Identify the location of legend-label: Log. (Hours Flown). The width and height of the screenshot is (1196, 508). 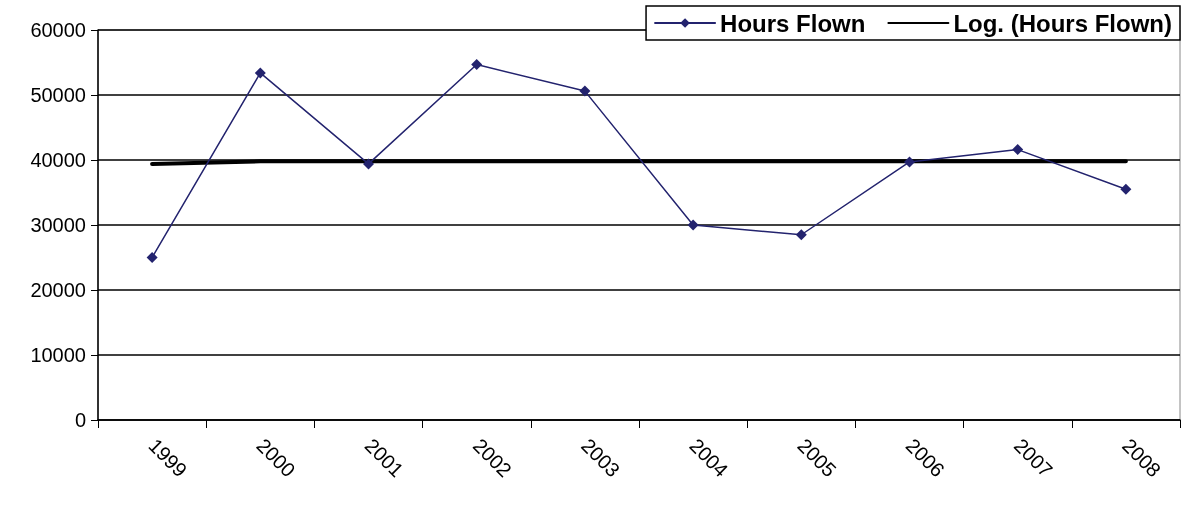
(1062, 23).